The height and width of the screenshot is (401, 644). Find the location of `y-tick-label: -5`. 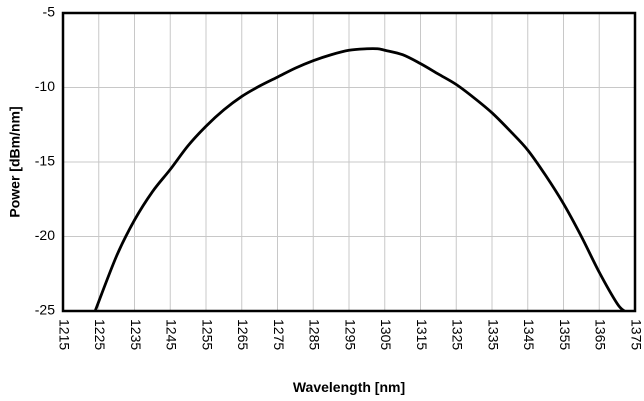

y-tick-label: -5 is located at coordinates (49, 12).